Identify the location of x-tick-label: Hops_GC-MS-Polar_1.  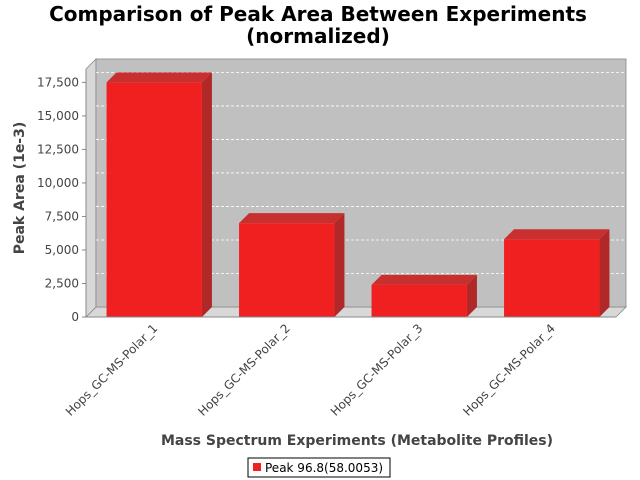
(112, 370).